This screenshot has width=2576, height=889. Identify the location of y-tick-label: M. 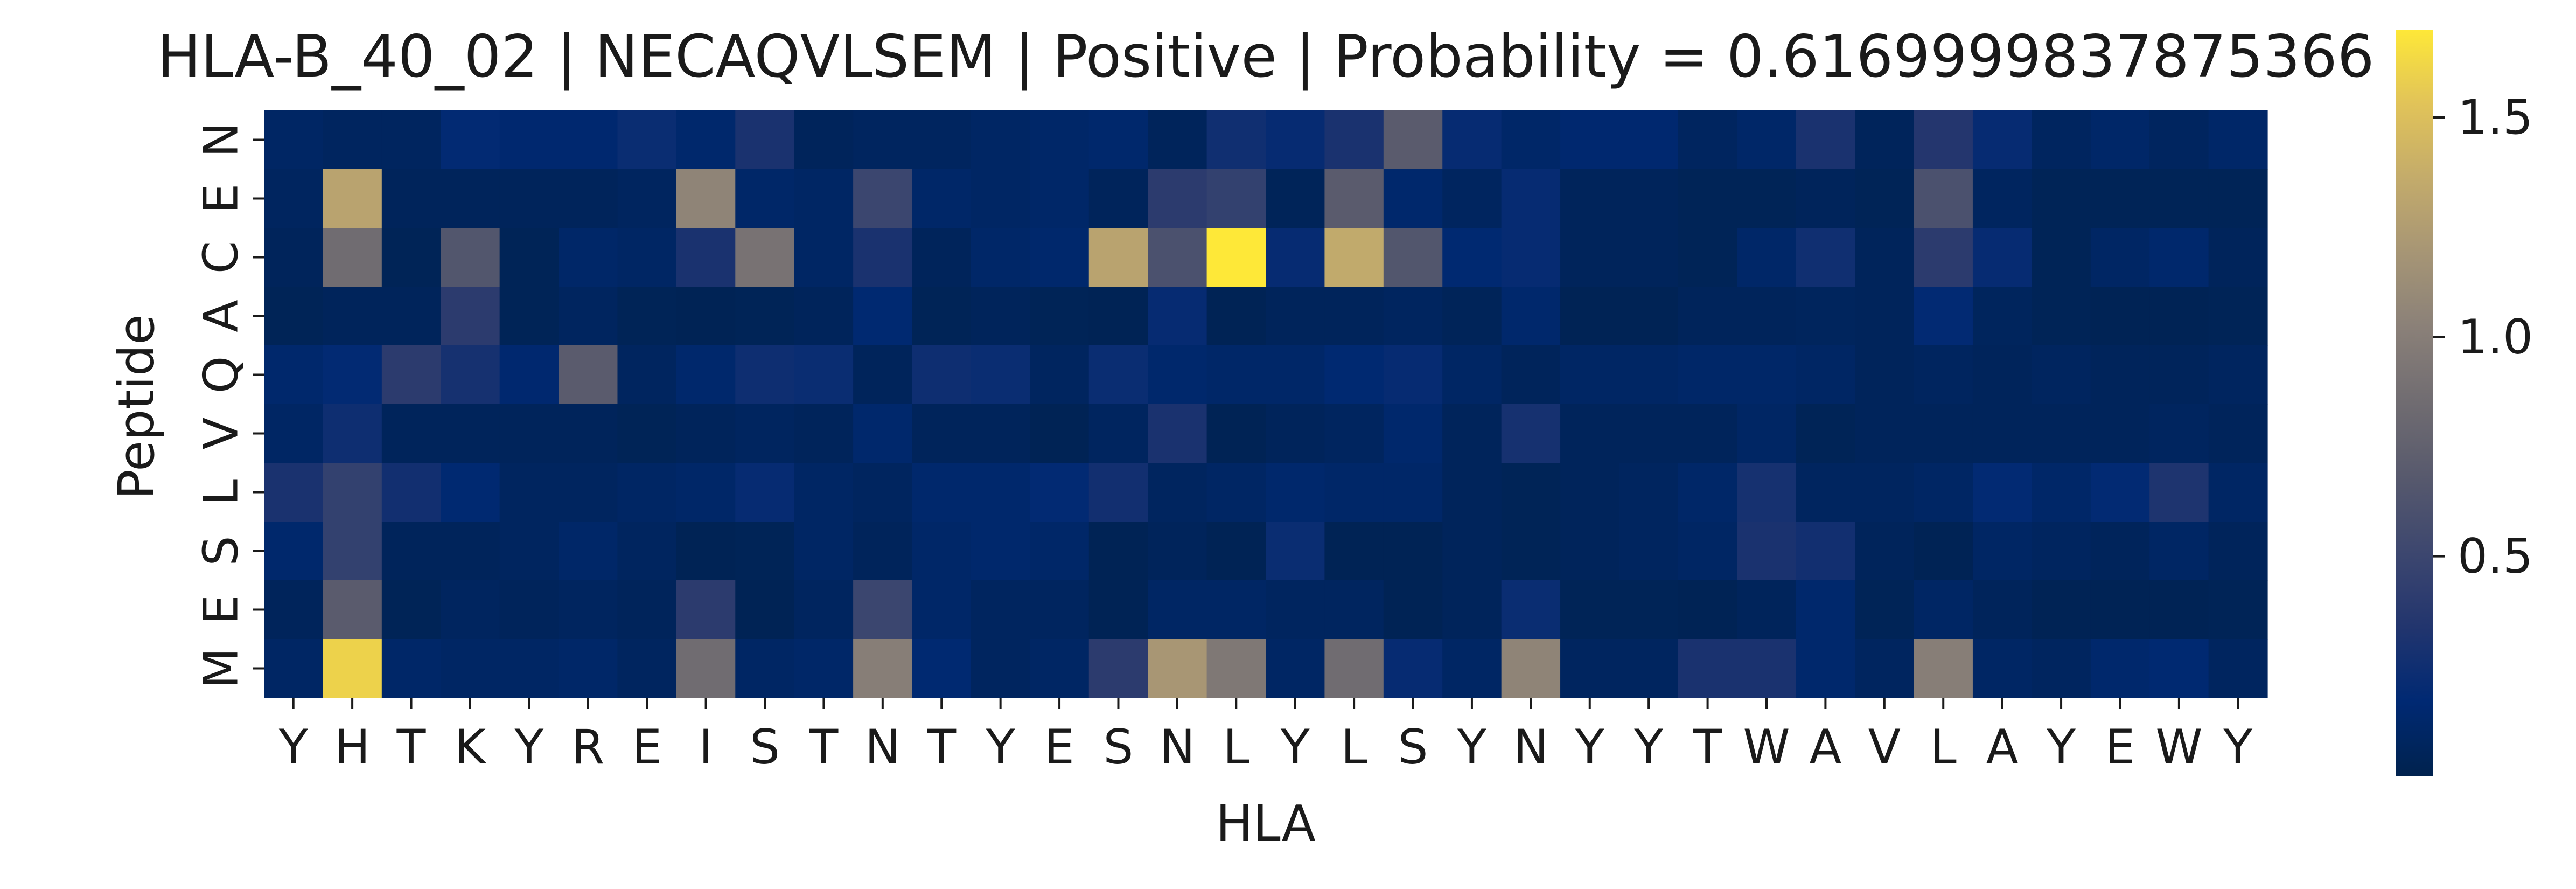
(221, 669).